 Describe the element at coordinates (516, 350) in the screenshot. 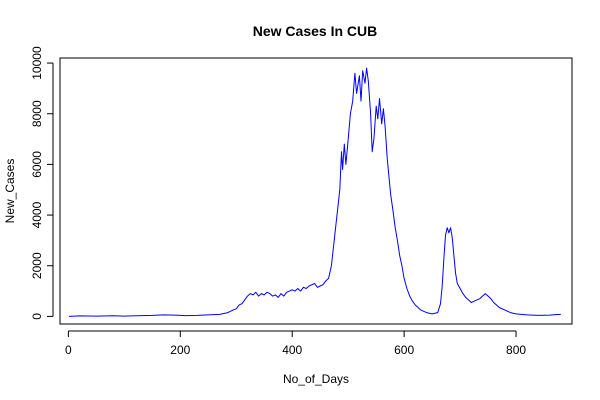

I see `x-tick-label: 800` at that location.